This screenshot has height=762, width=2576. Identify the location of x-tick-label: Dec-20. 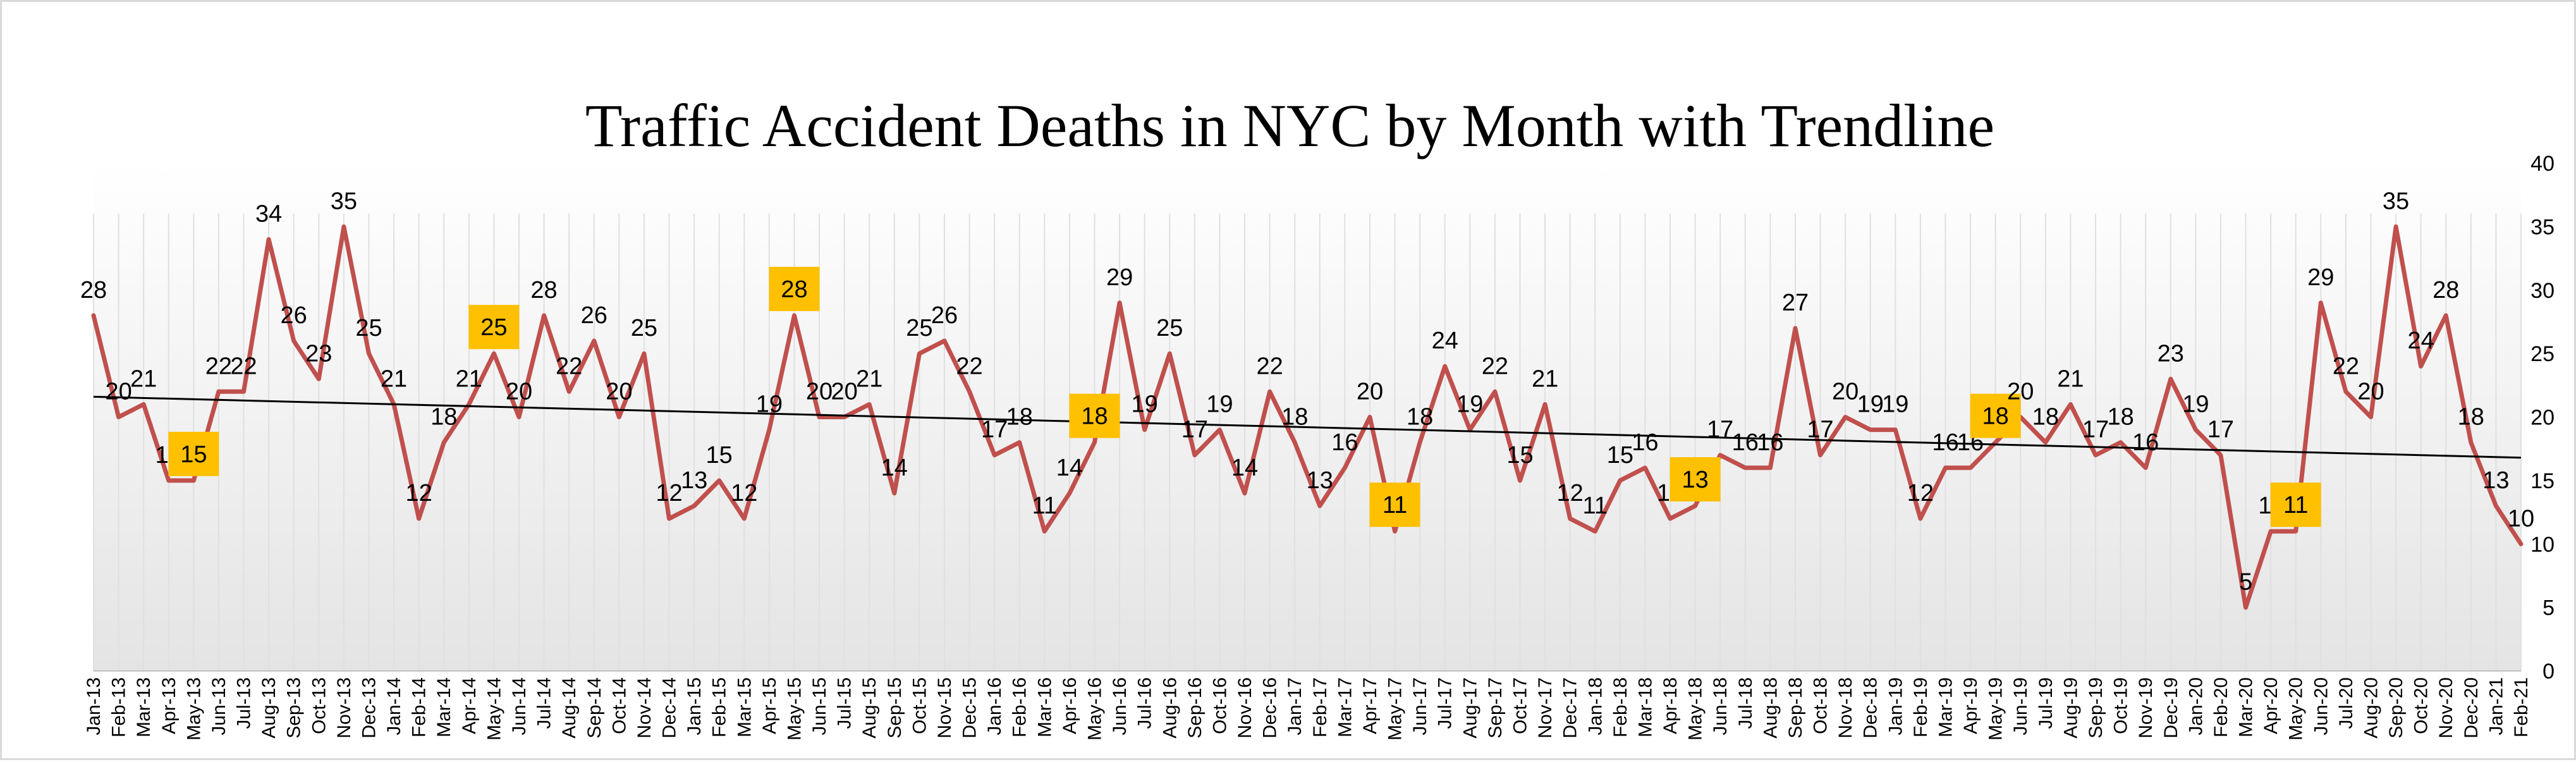
(2471, 708).